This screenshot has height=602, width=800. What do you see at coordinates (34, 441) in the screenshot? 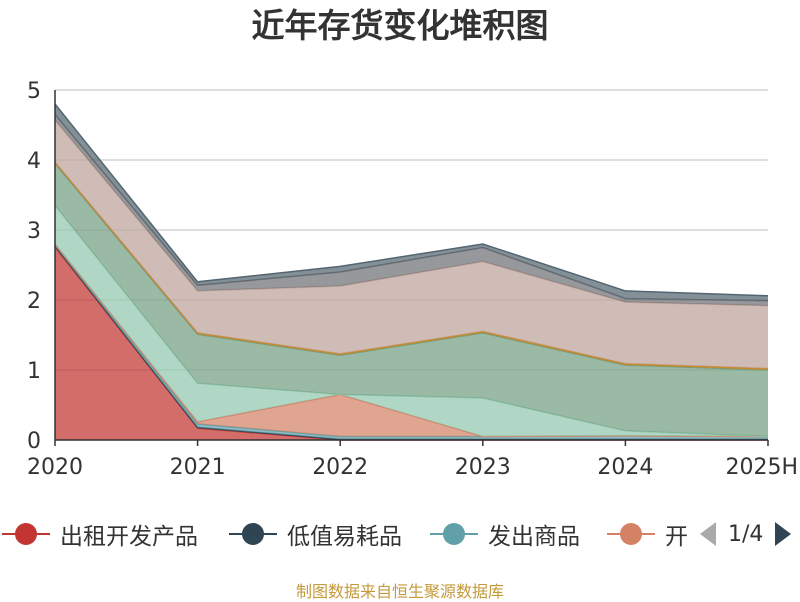
I see `y-tick-label: 0` at bounding box center [34, 441].